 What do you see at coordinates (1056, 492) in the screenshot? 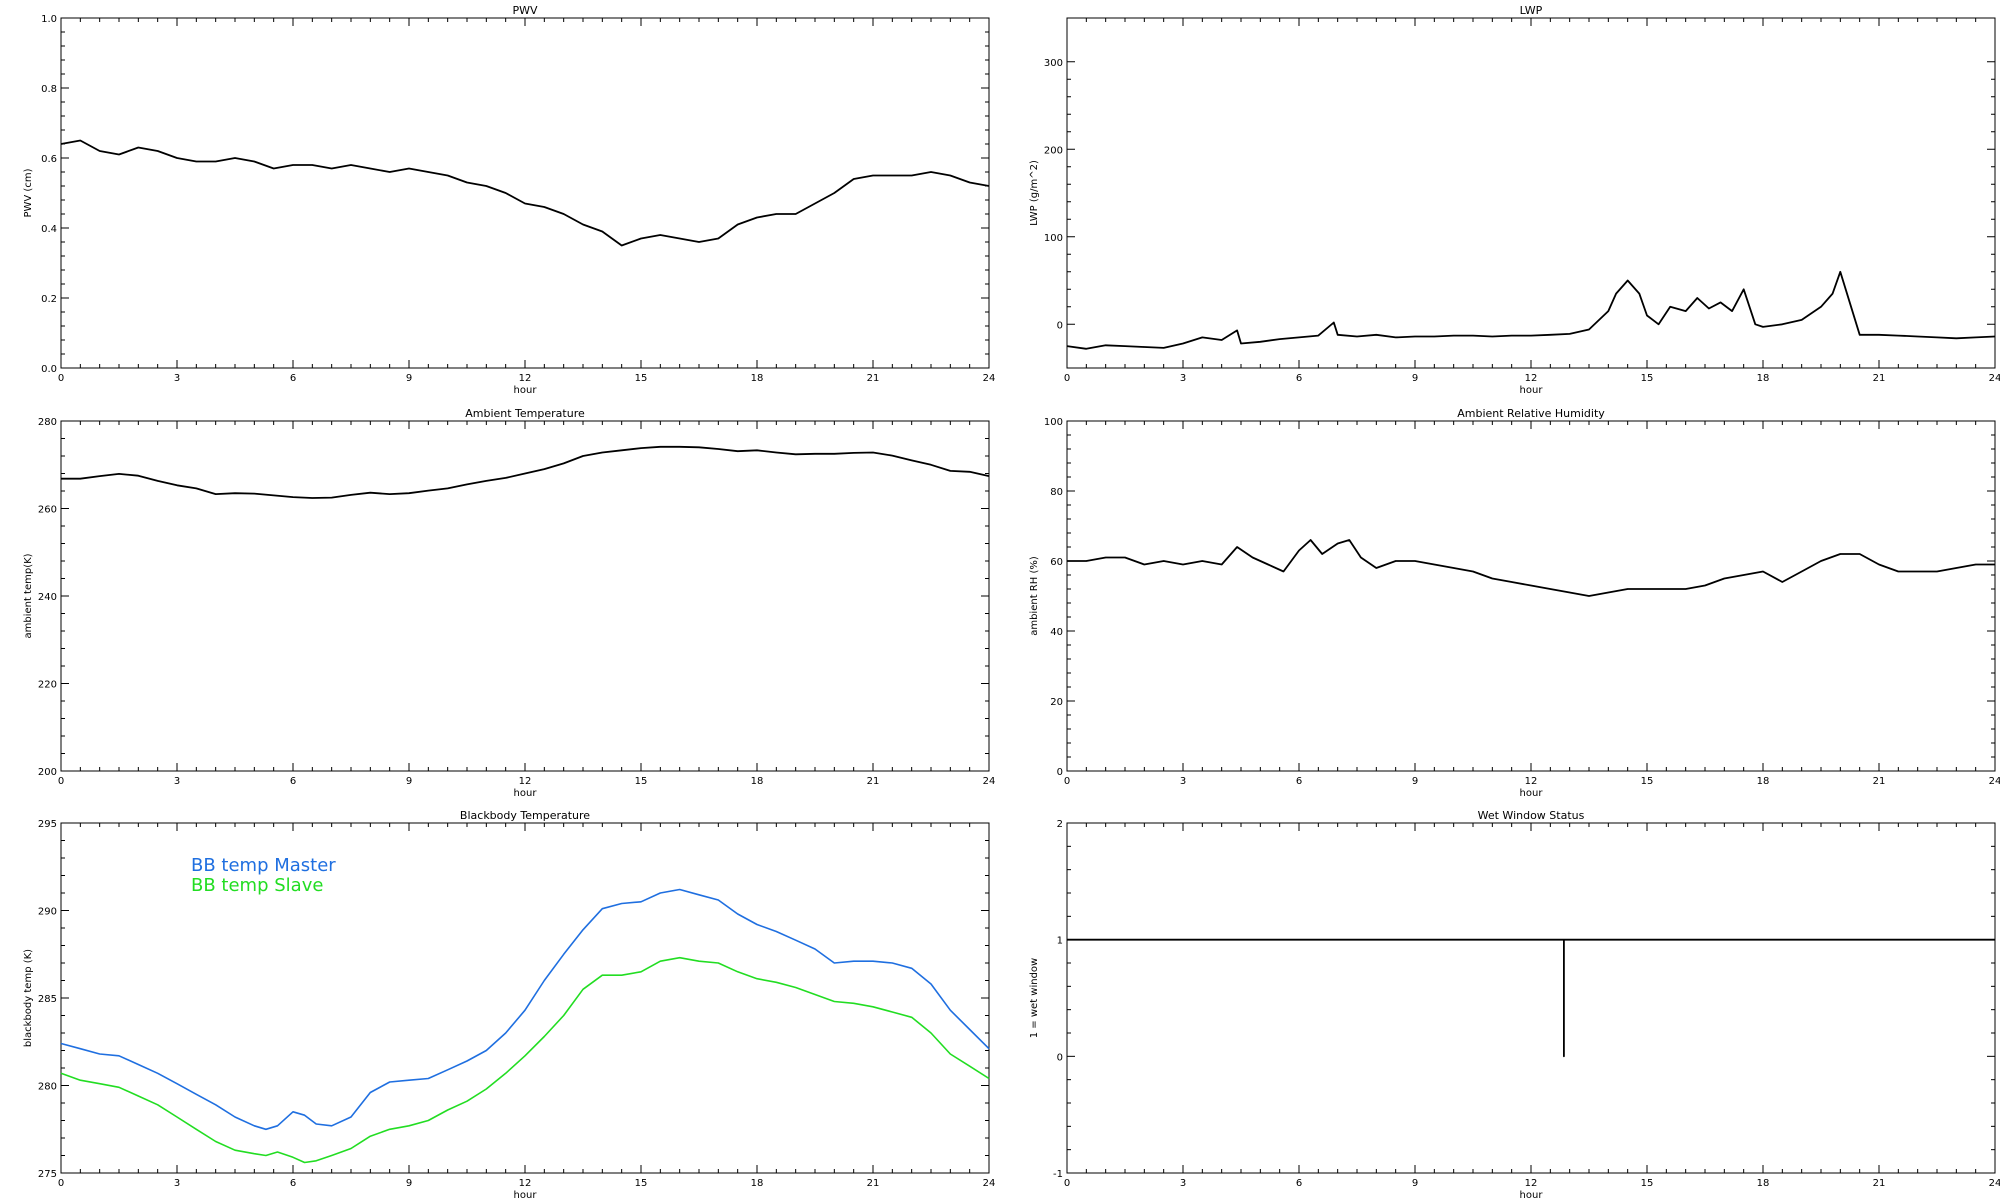
I see `y-tick-label: 80` at bounding box center [1056, 492].